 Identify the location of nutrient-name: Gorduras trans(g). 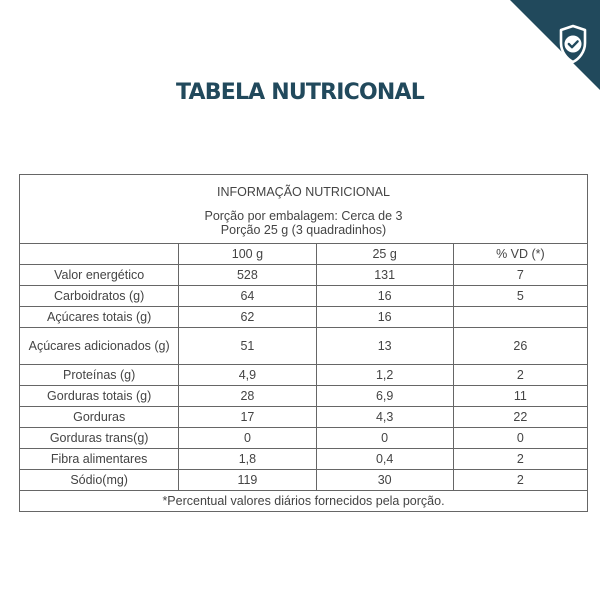
(99, 438).